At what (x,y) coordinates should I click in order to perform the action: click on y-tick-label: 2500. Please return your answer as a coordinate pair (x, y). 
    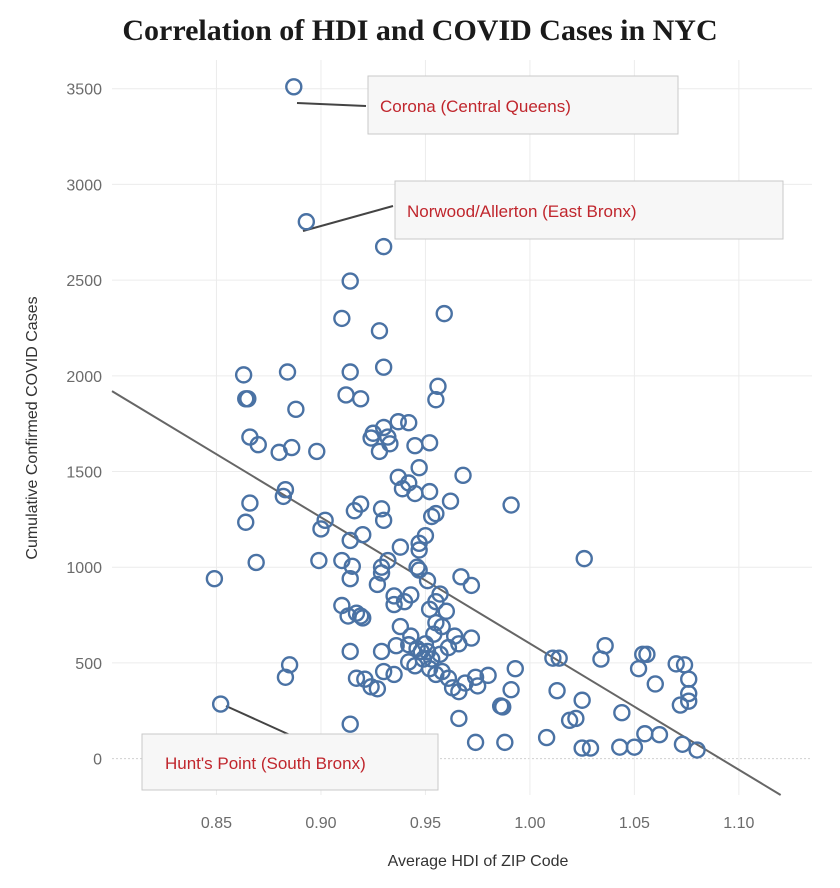
    Looking at the image, I should click on (84, 281).